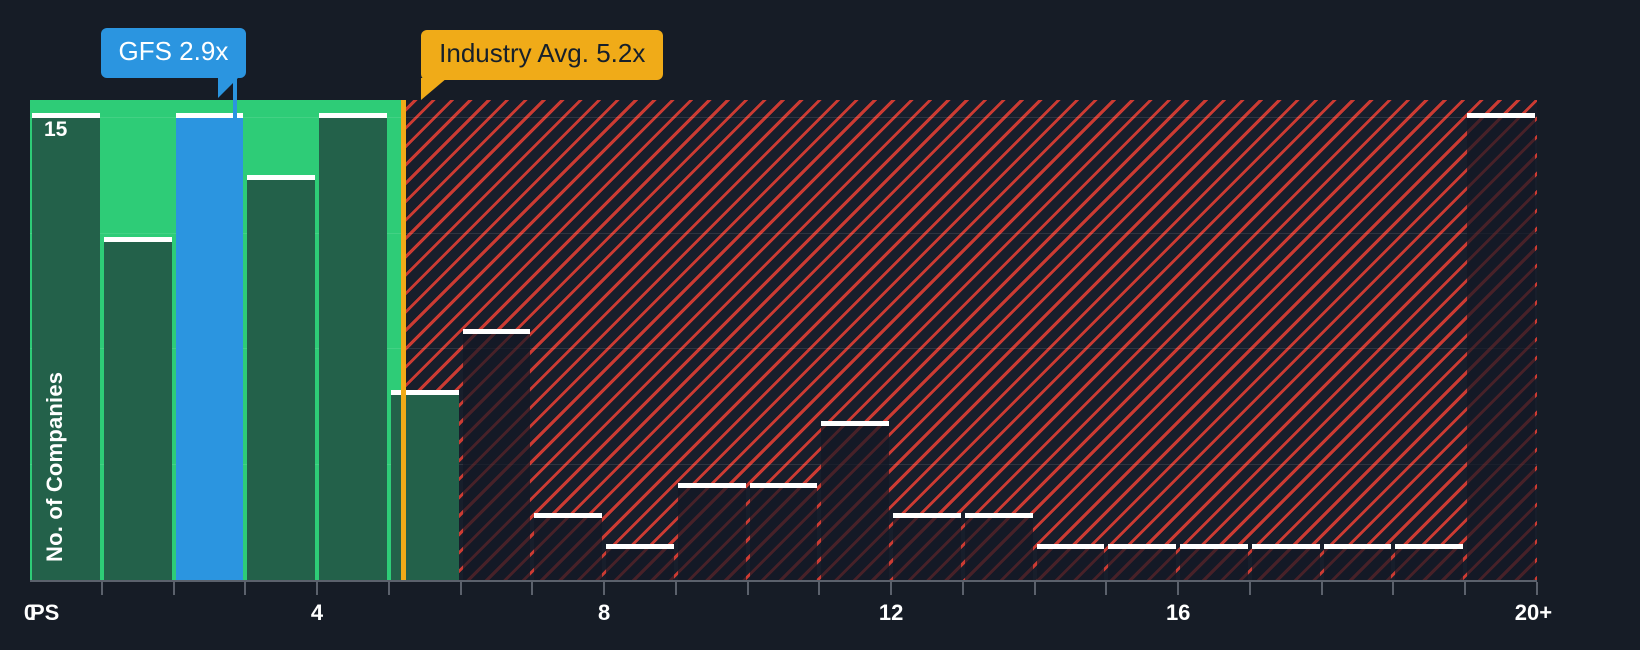  I want to click on x-axis-label-4: 4, so click(317, 612).